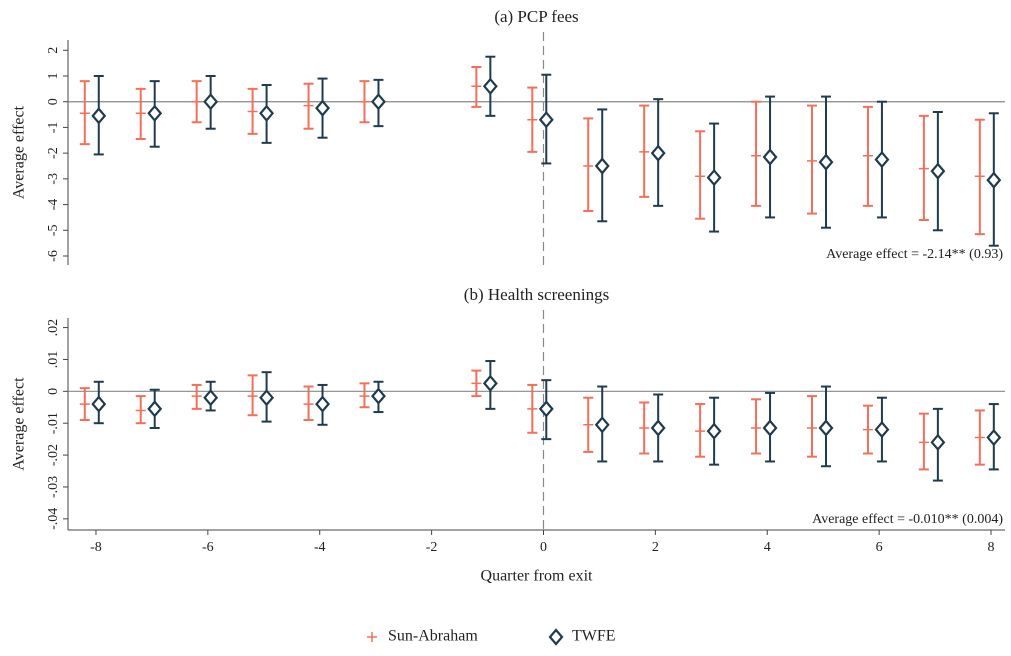 The image size is (1011, 656). Describe the element at coordinates (491, 637) in the screenshot. I see `legend: Sun-Abraham TWFE` at that location.